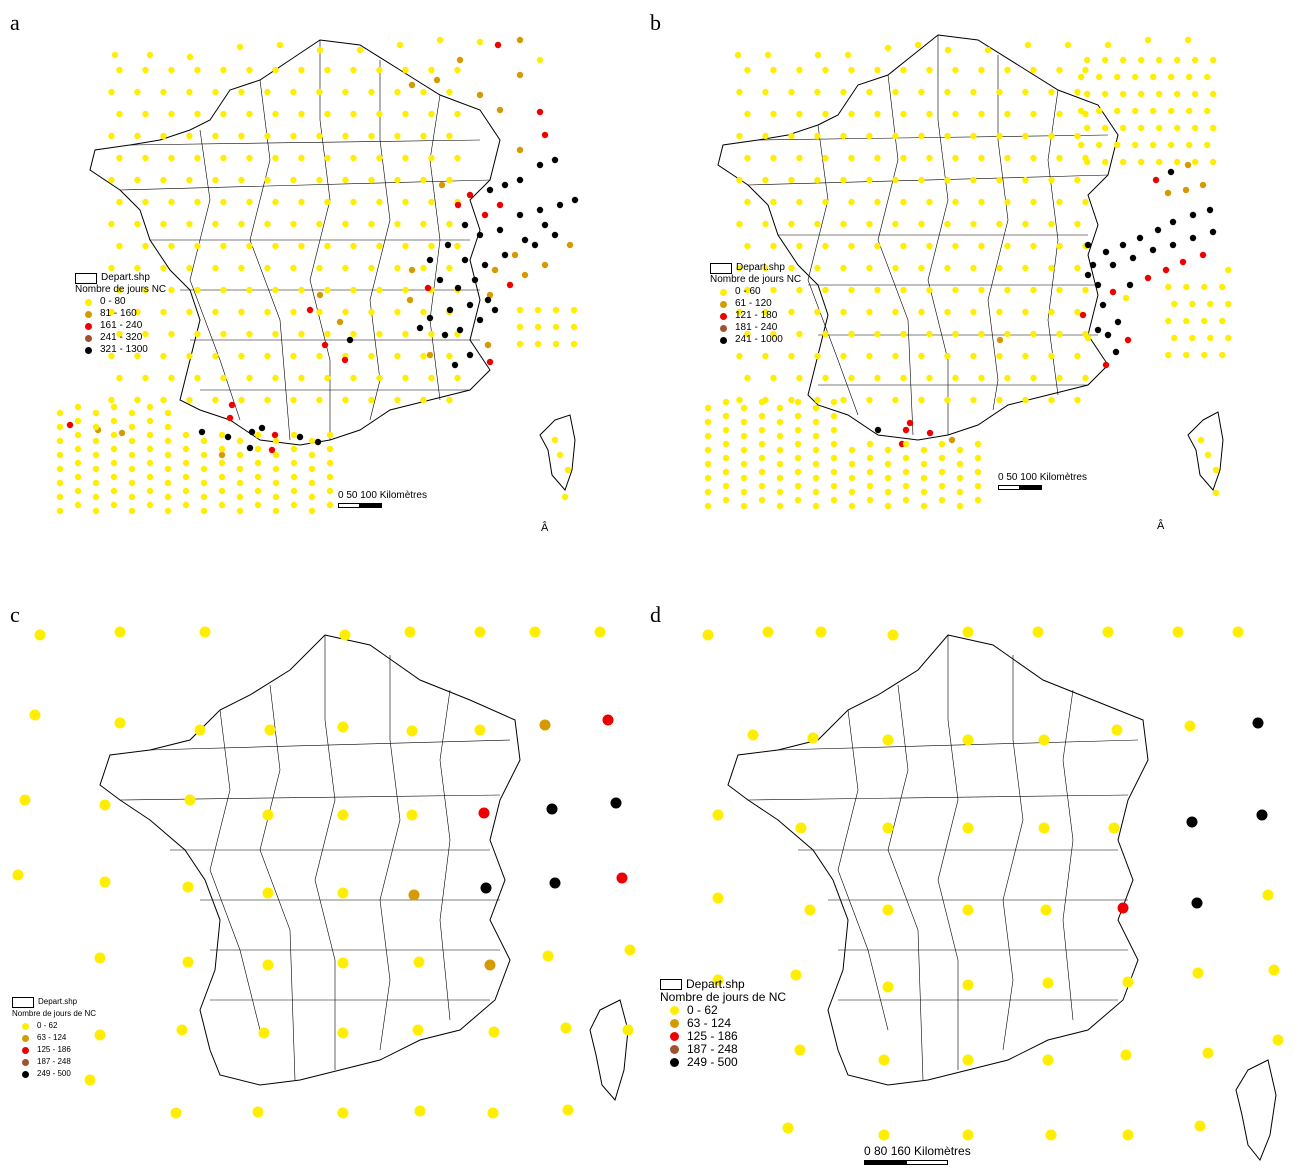  What do you see at coordinates (54, 1049) in the screenshot?
I see `legend-class: 125 - 186` at bounding box center [54, 1049].